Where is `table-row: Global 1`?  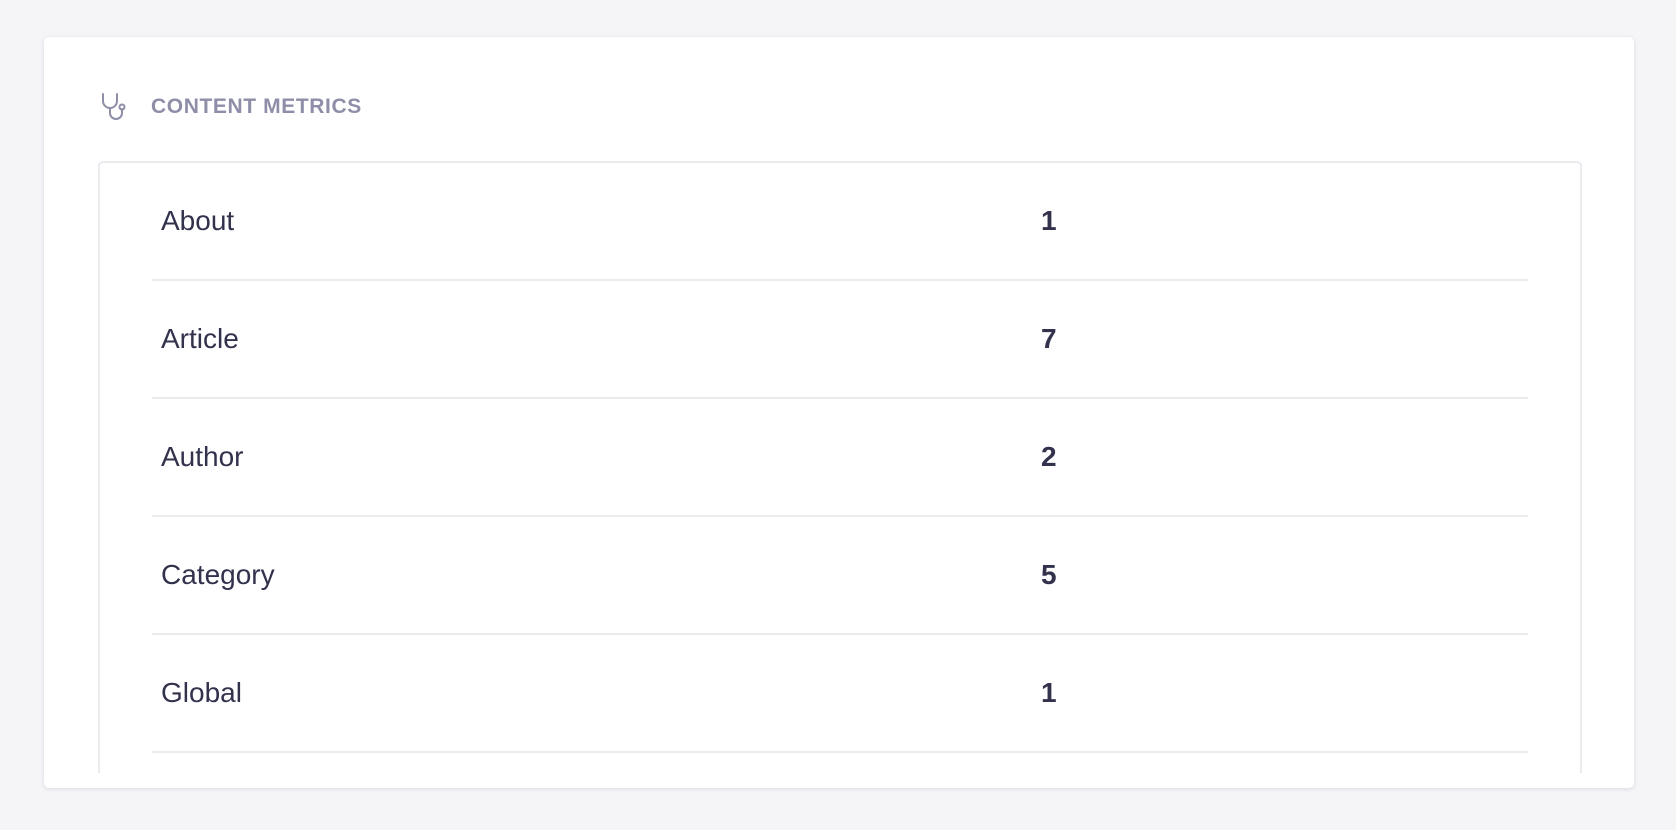 table-row: Global 1 is located at coordinates (840, 694).